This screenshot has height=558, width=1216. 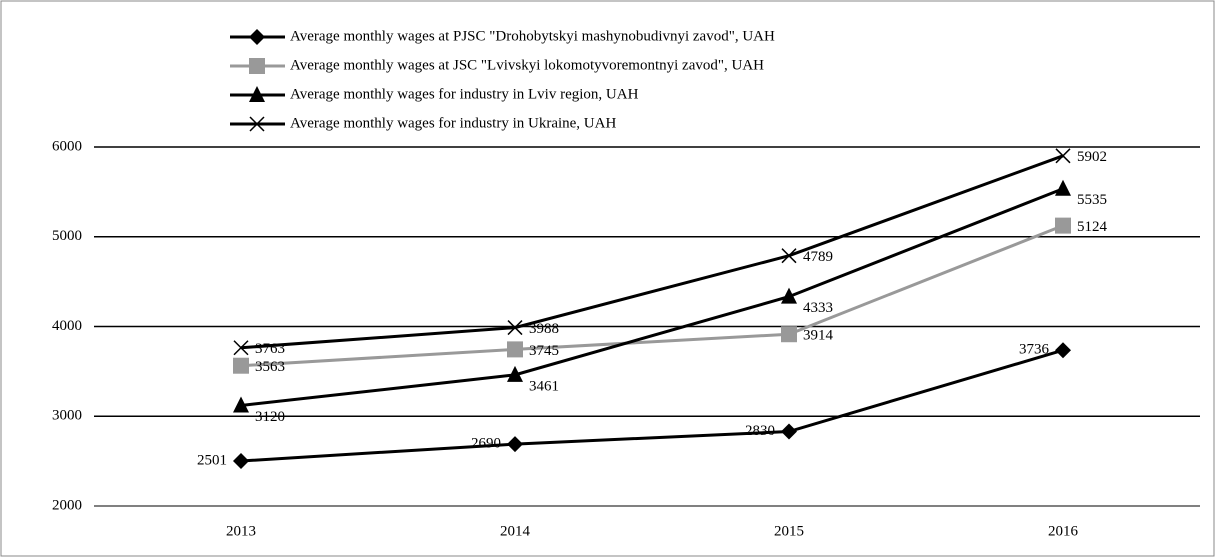 I want to click on data-label: 3563, so click(x=270, y=367).